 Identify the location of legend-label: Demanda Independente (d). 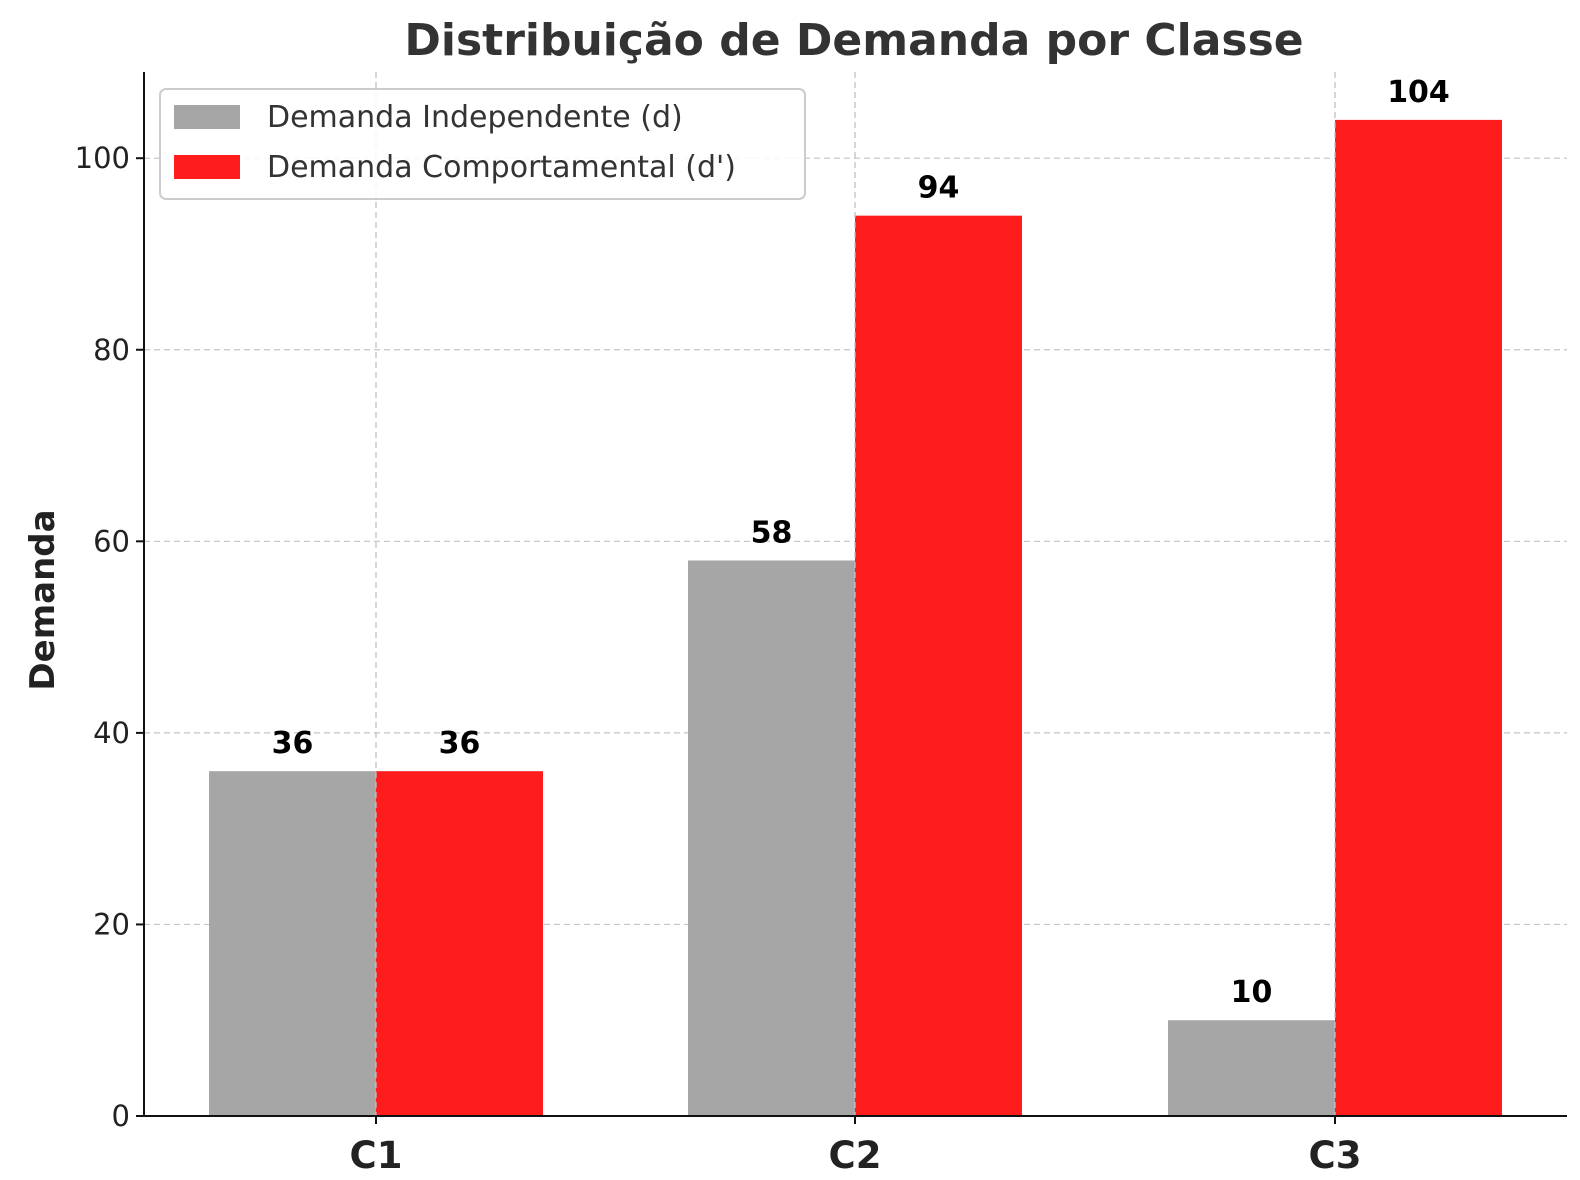
(475, 117).